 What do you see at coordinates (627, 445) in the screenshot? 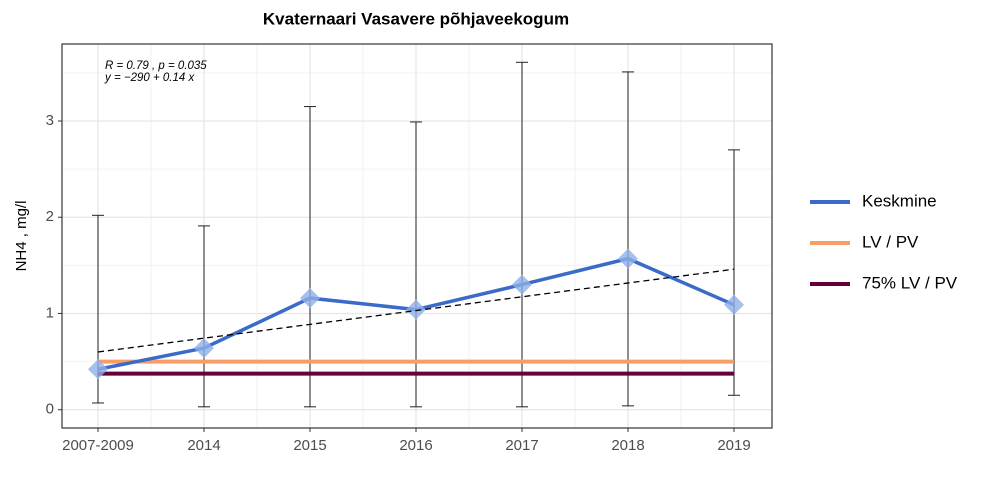
I see `x-tick-label: 2018` at bounding box center [627, 445].